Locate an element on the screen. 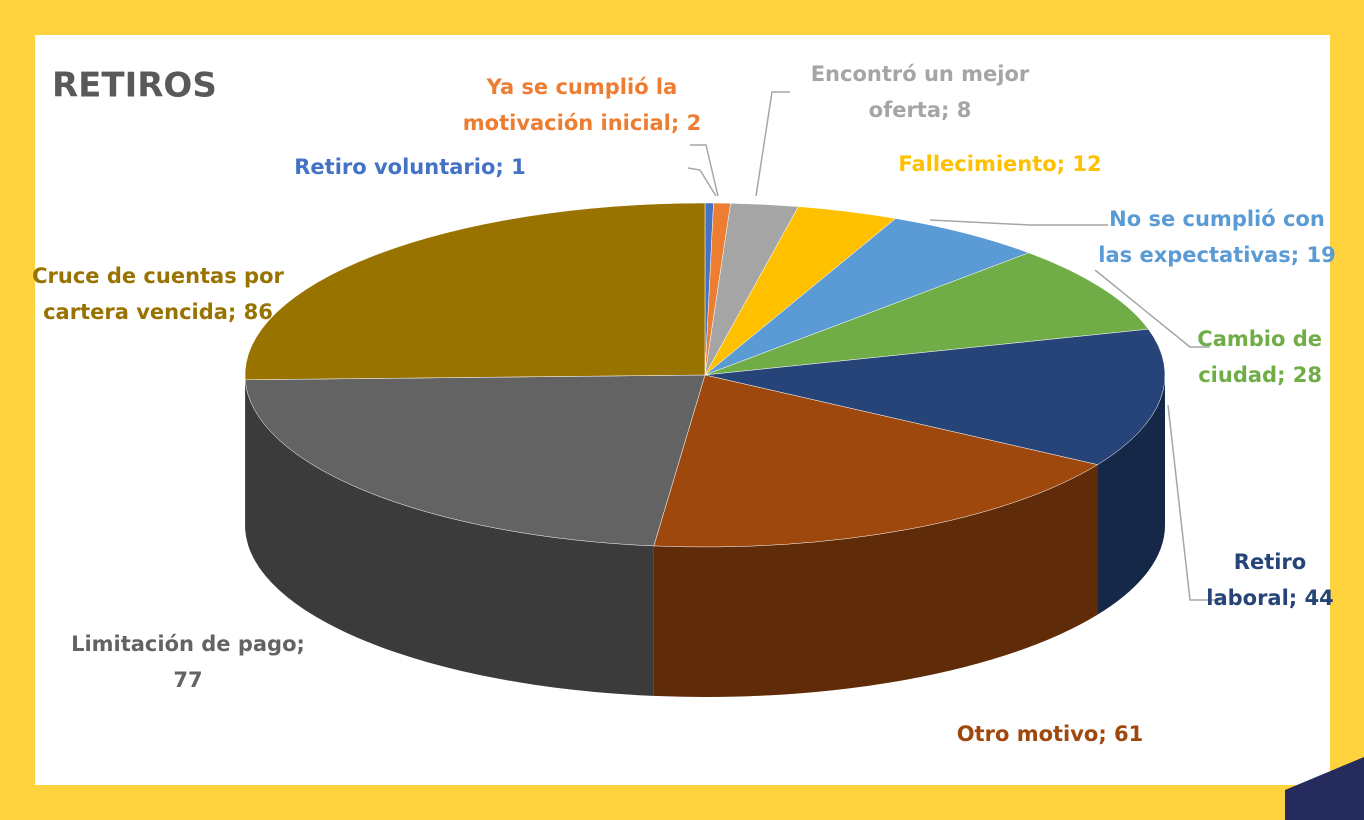 The image size is (1364, 820). data-label: Limitación de pago; is located at coordinates (188, 644).